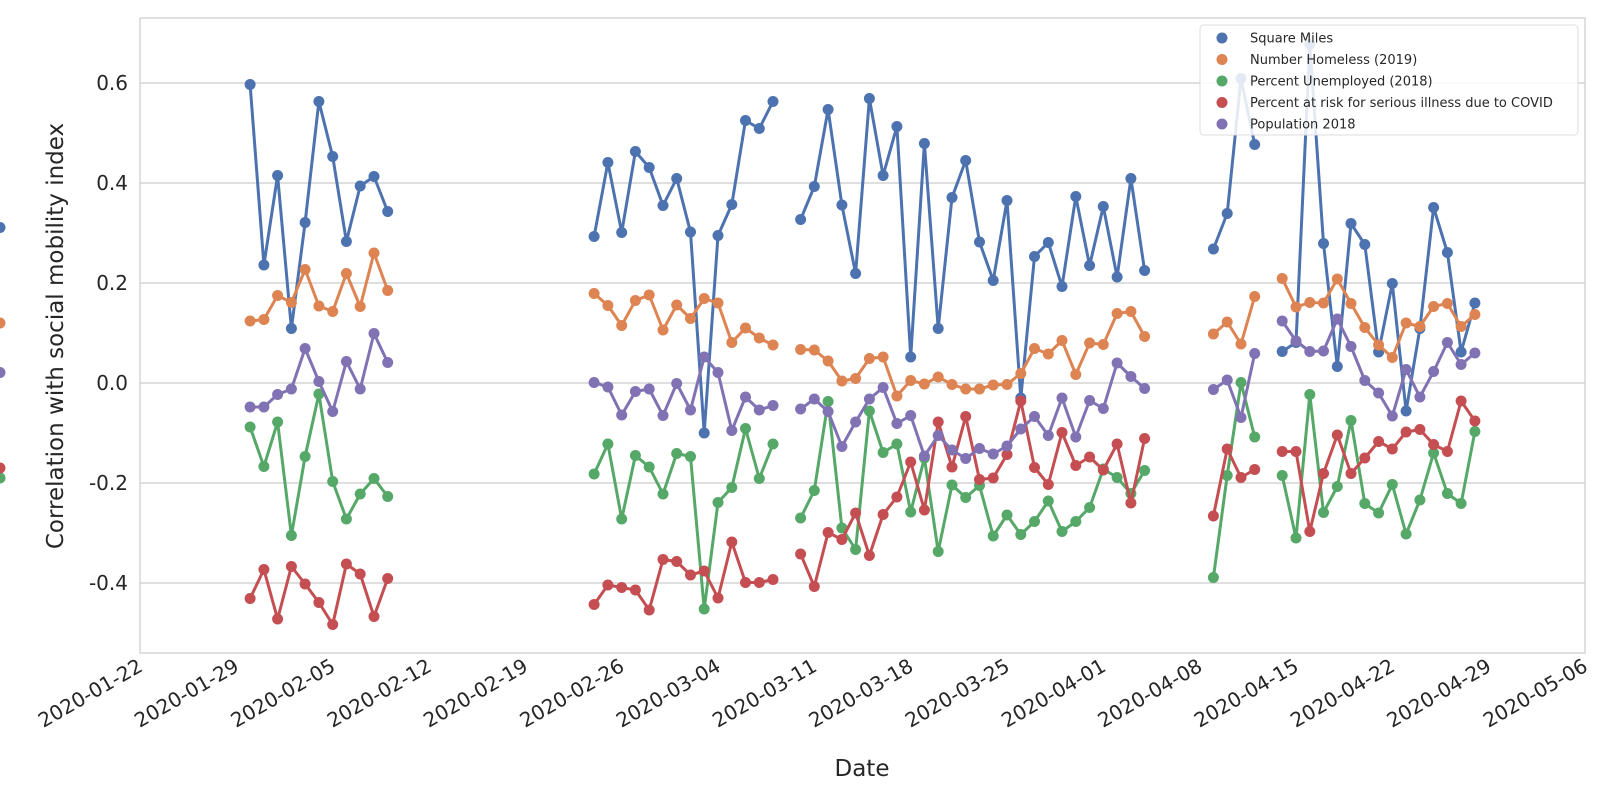  Describe the element at coordinates (112, 383) in the screenshot. I see `y-tick-label: 0.0` at that location.